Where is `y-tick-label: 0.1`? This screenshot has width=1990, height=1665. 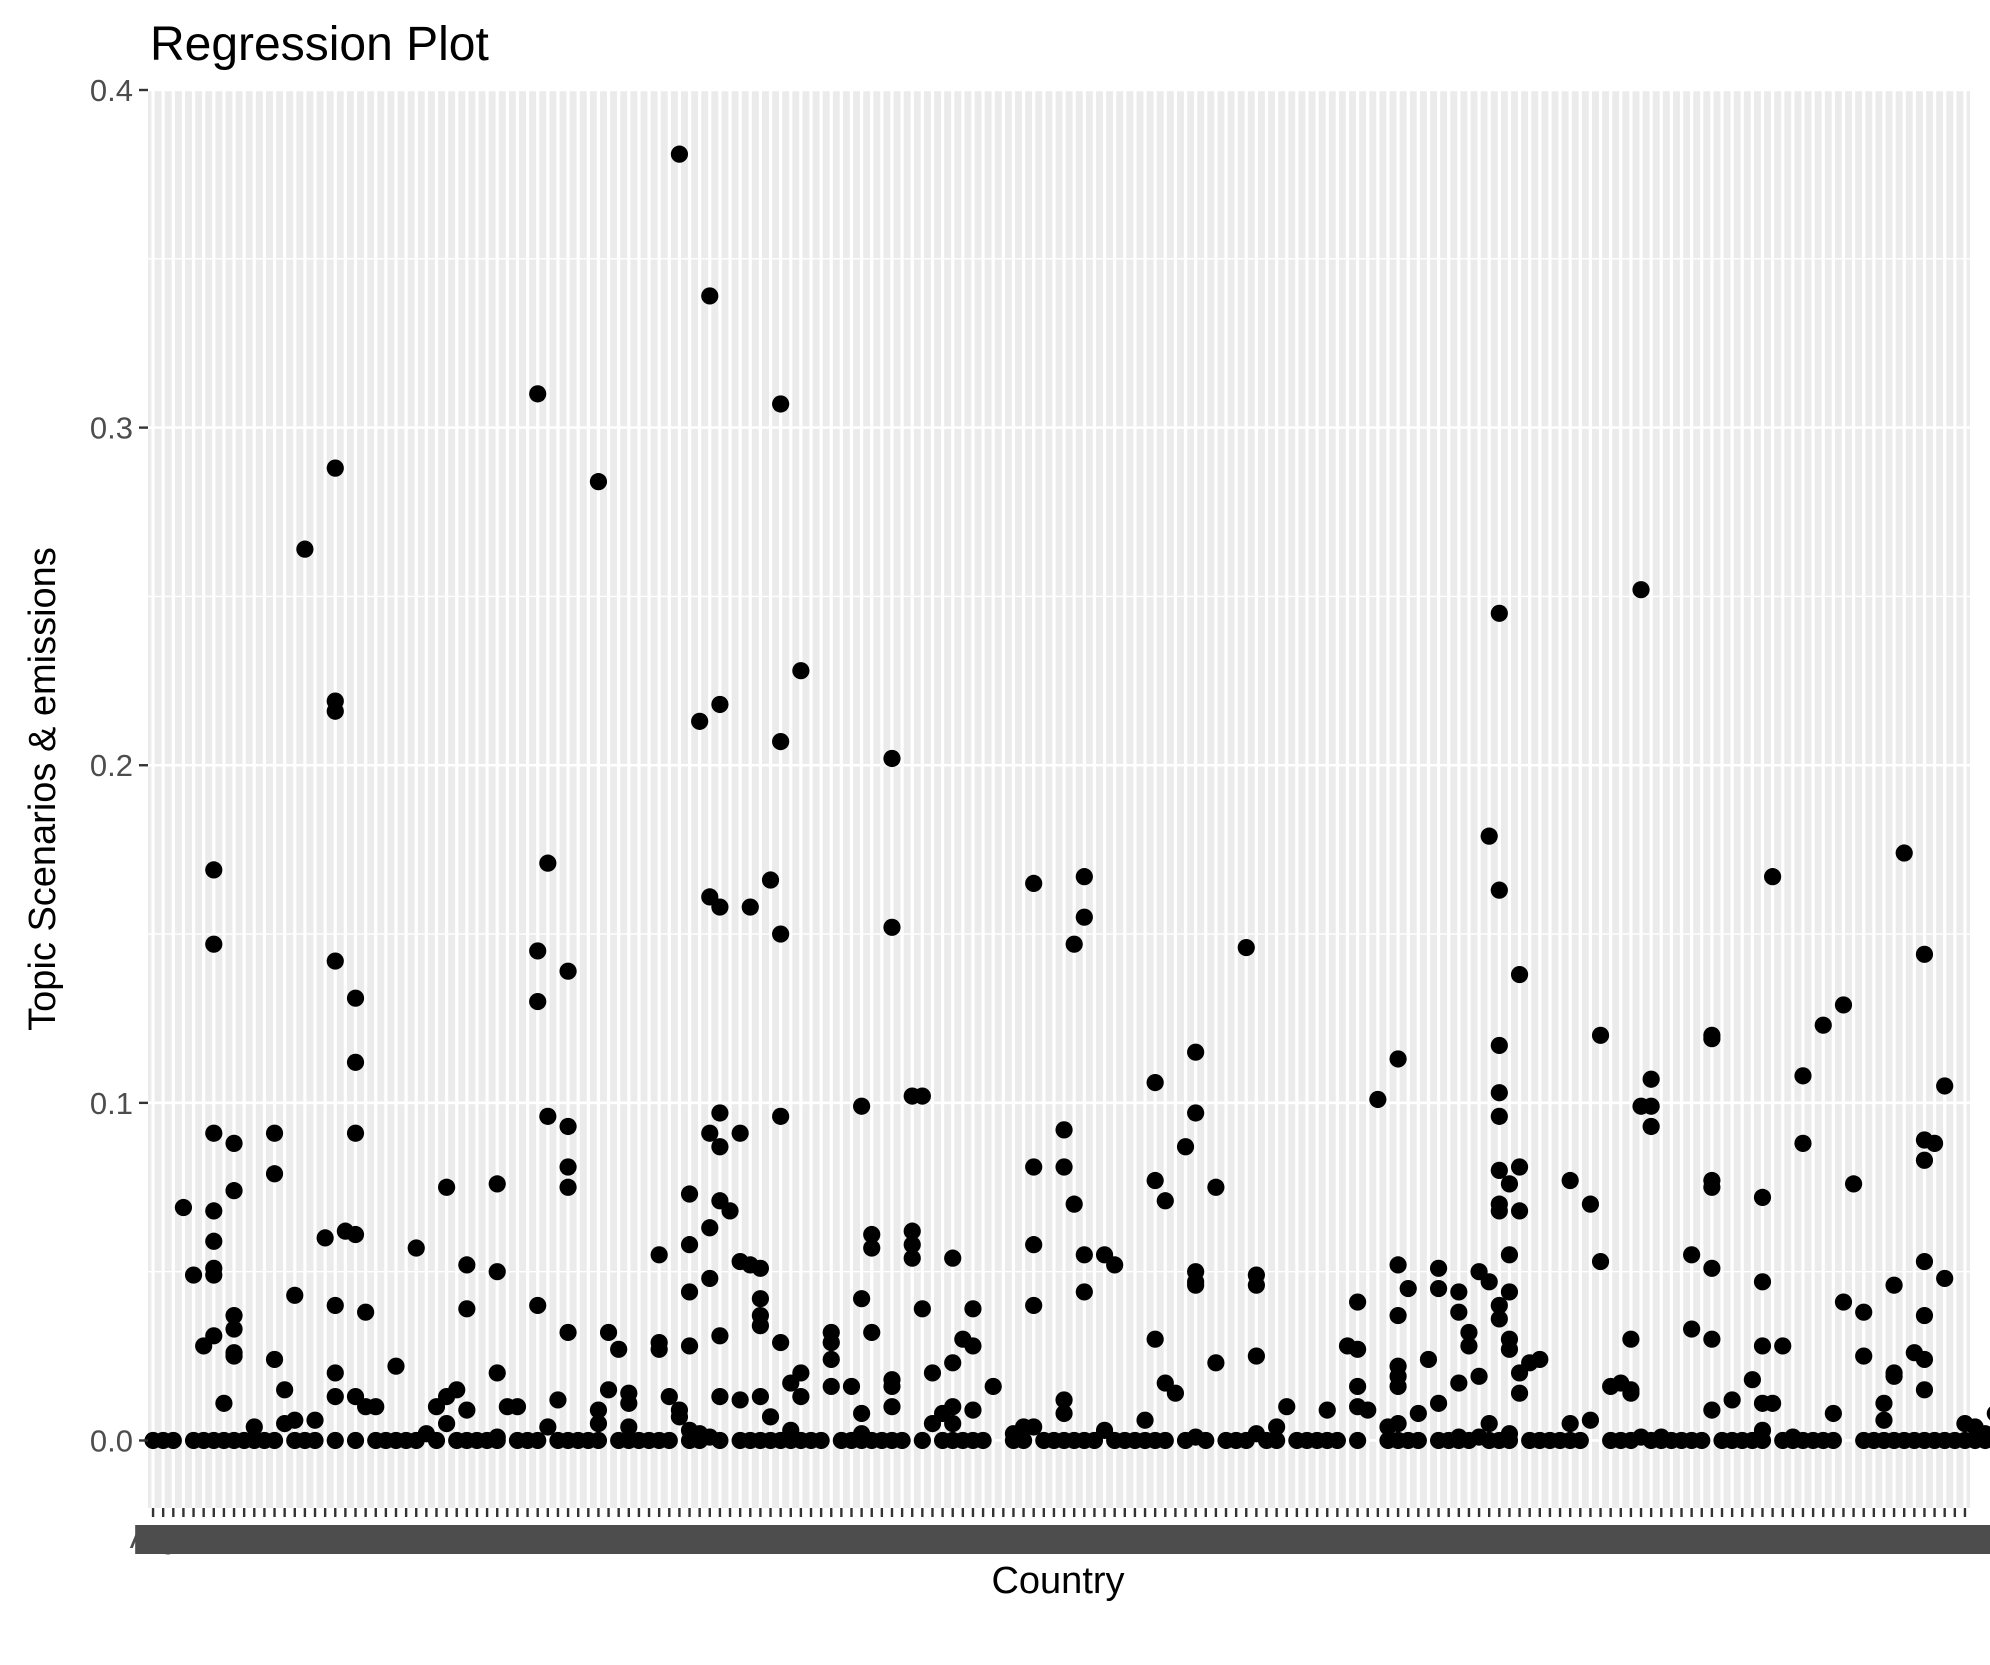
y-tick-label: 0.1 is located at coordinates (111, 1103).